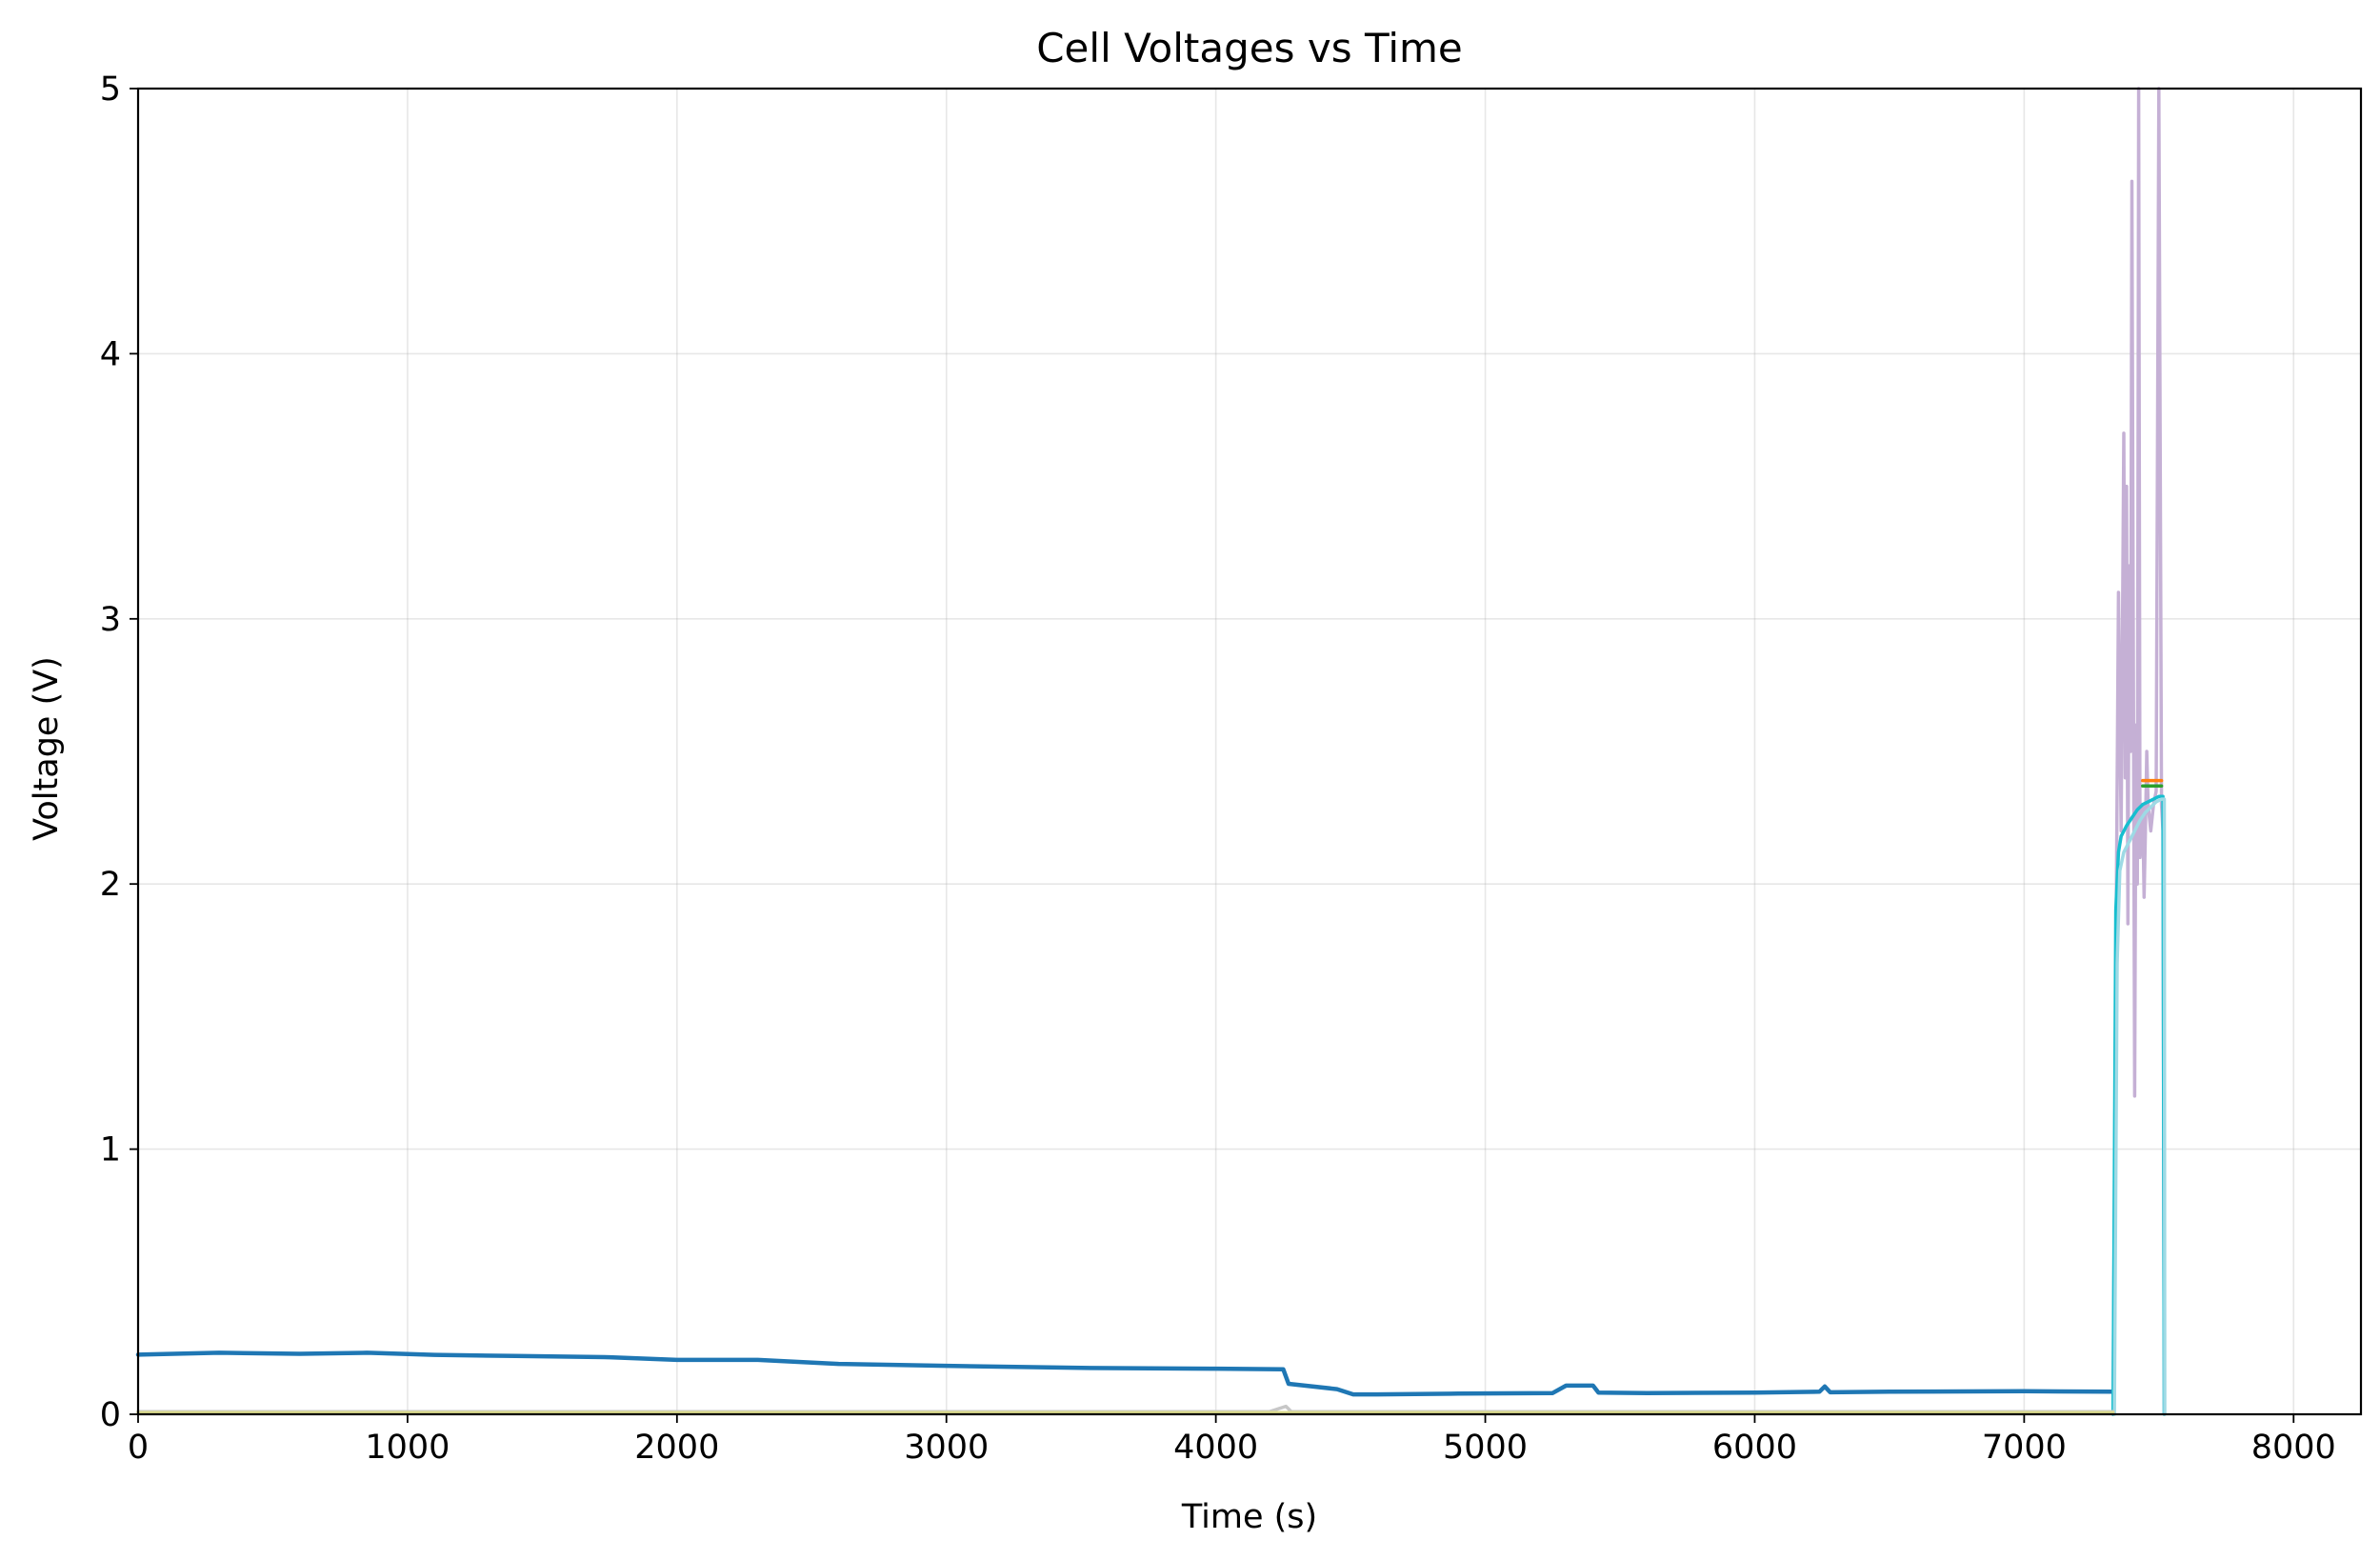 The image size is (2380, 1560). What do you see at coordinates (110, 620) in the screenshot?
I see `y-tick-label: 3` at bounding box center [110, 620].